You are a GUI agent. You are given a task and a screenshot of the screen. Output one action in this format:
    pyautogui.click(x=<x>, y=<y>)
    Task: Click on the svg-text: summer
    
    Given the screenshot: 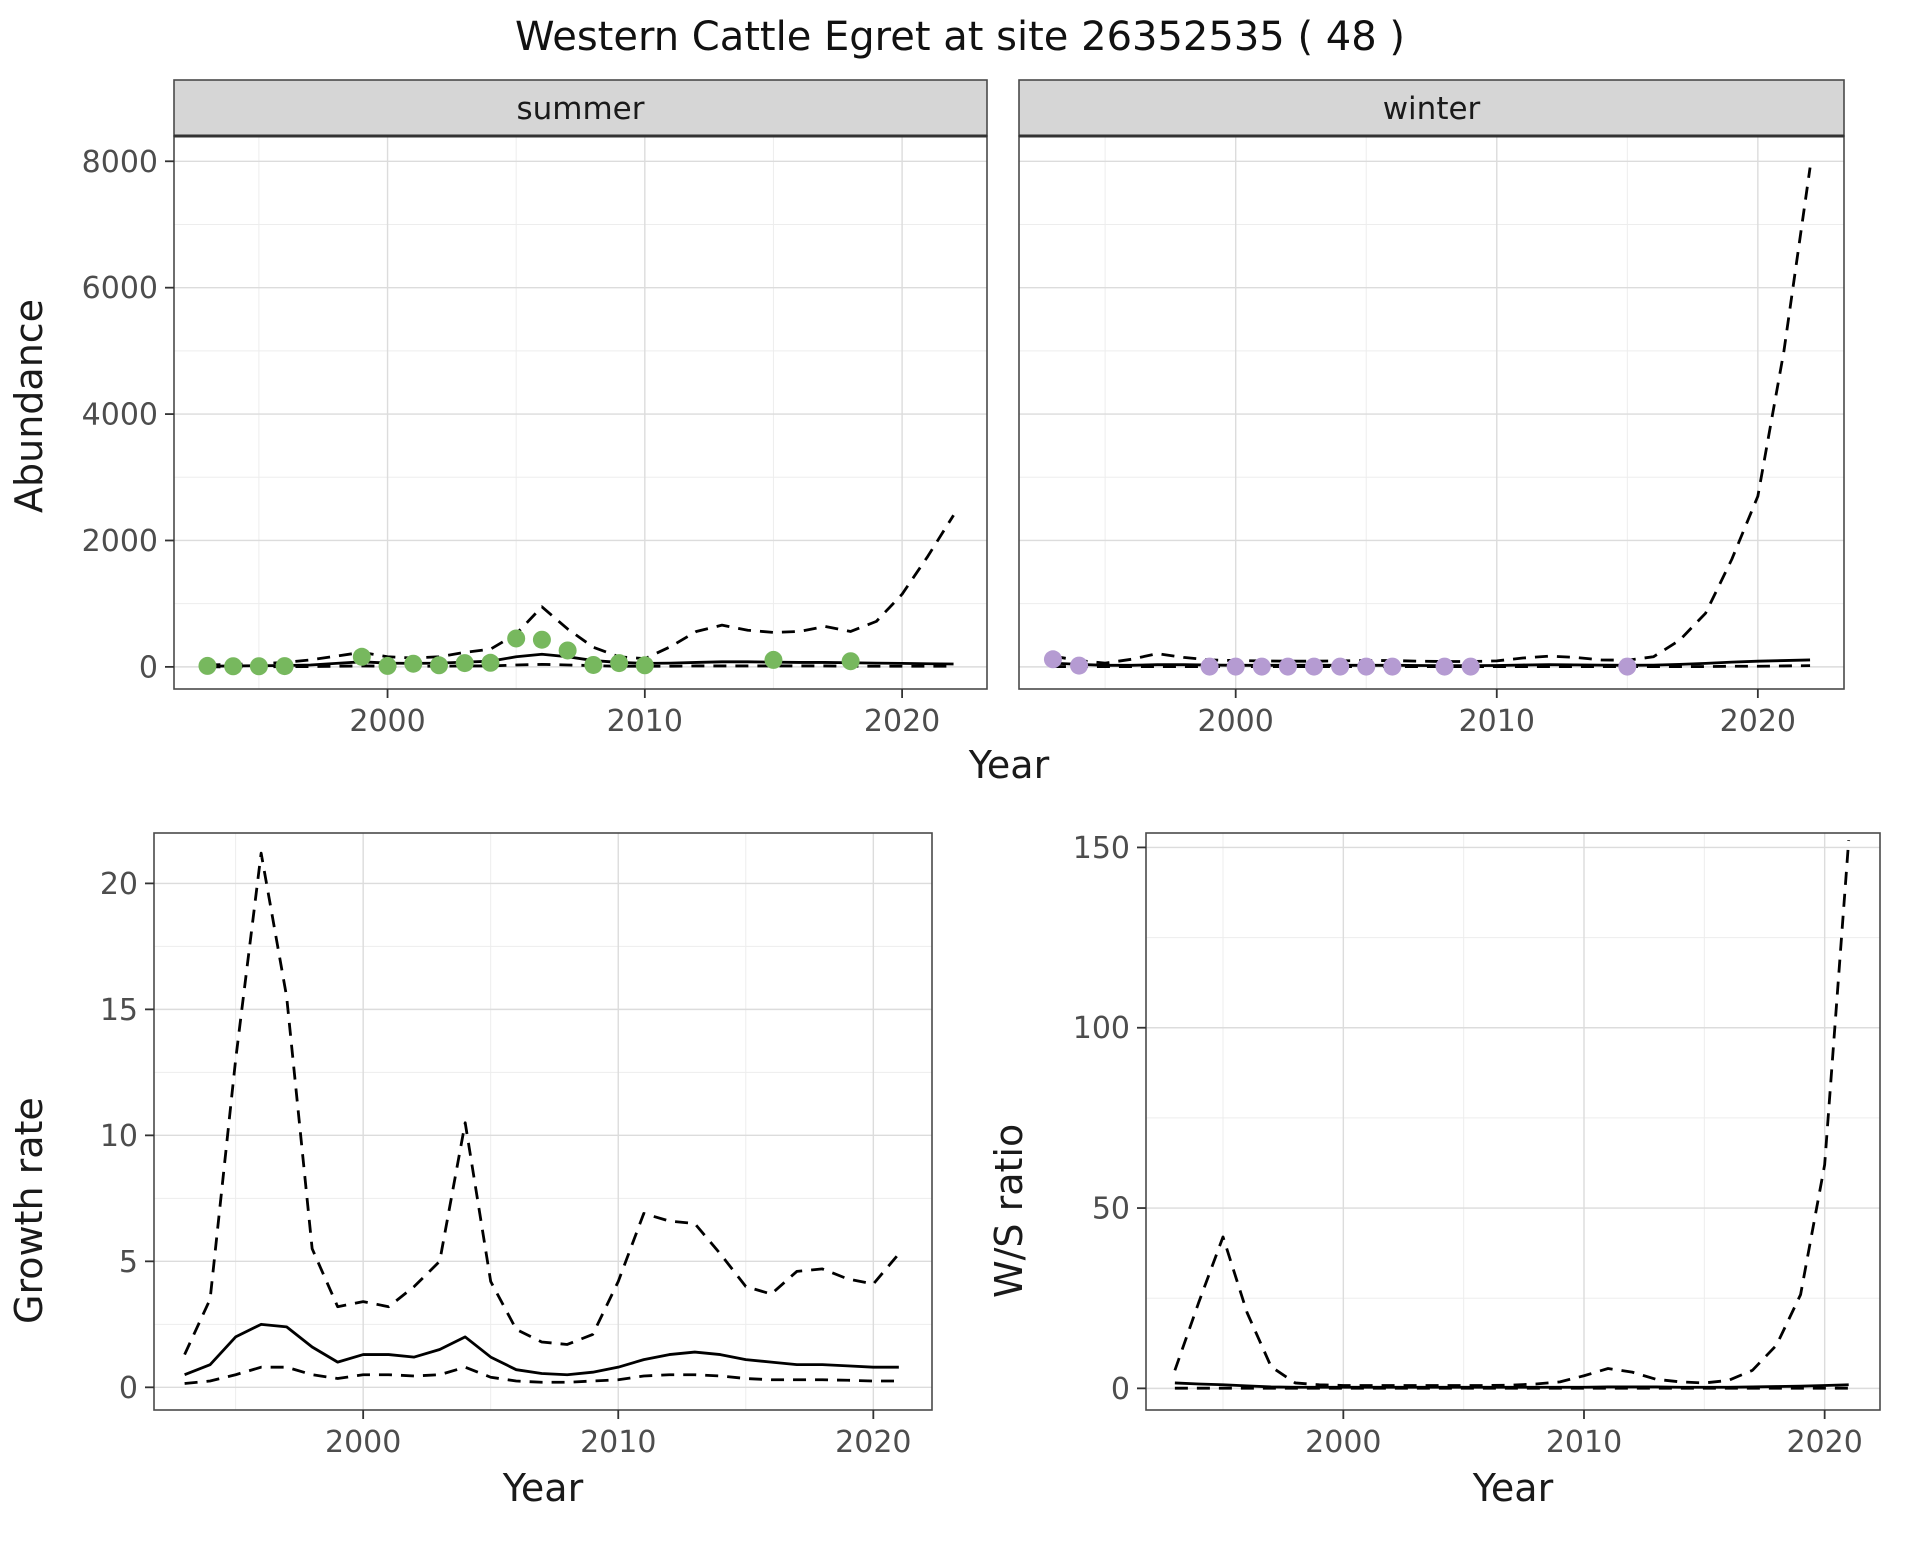 What is the action you would take?
    pyautogui.click(x=580, y=109)
    